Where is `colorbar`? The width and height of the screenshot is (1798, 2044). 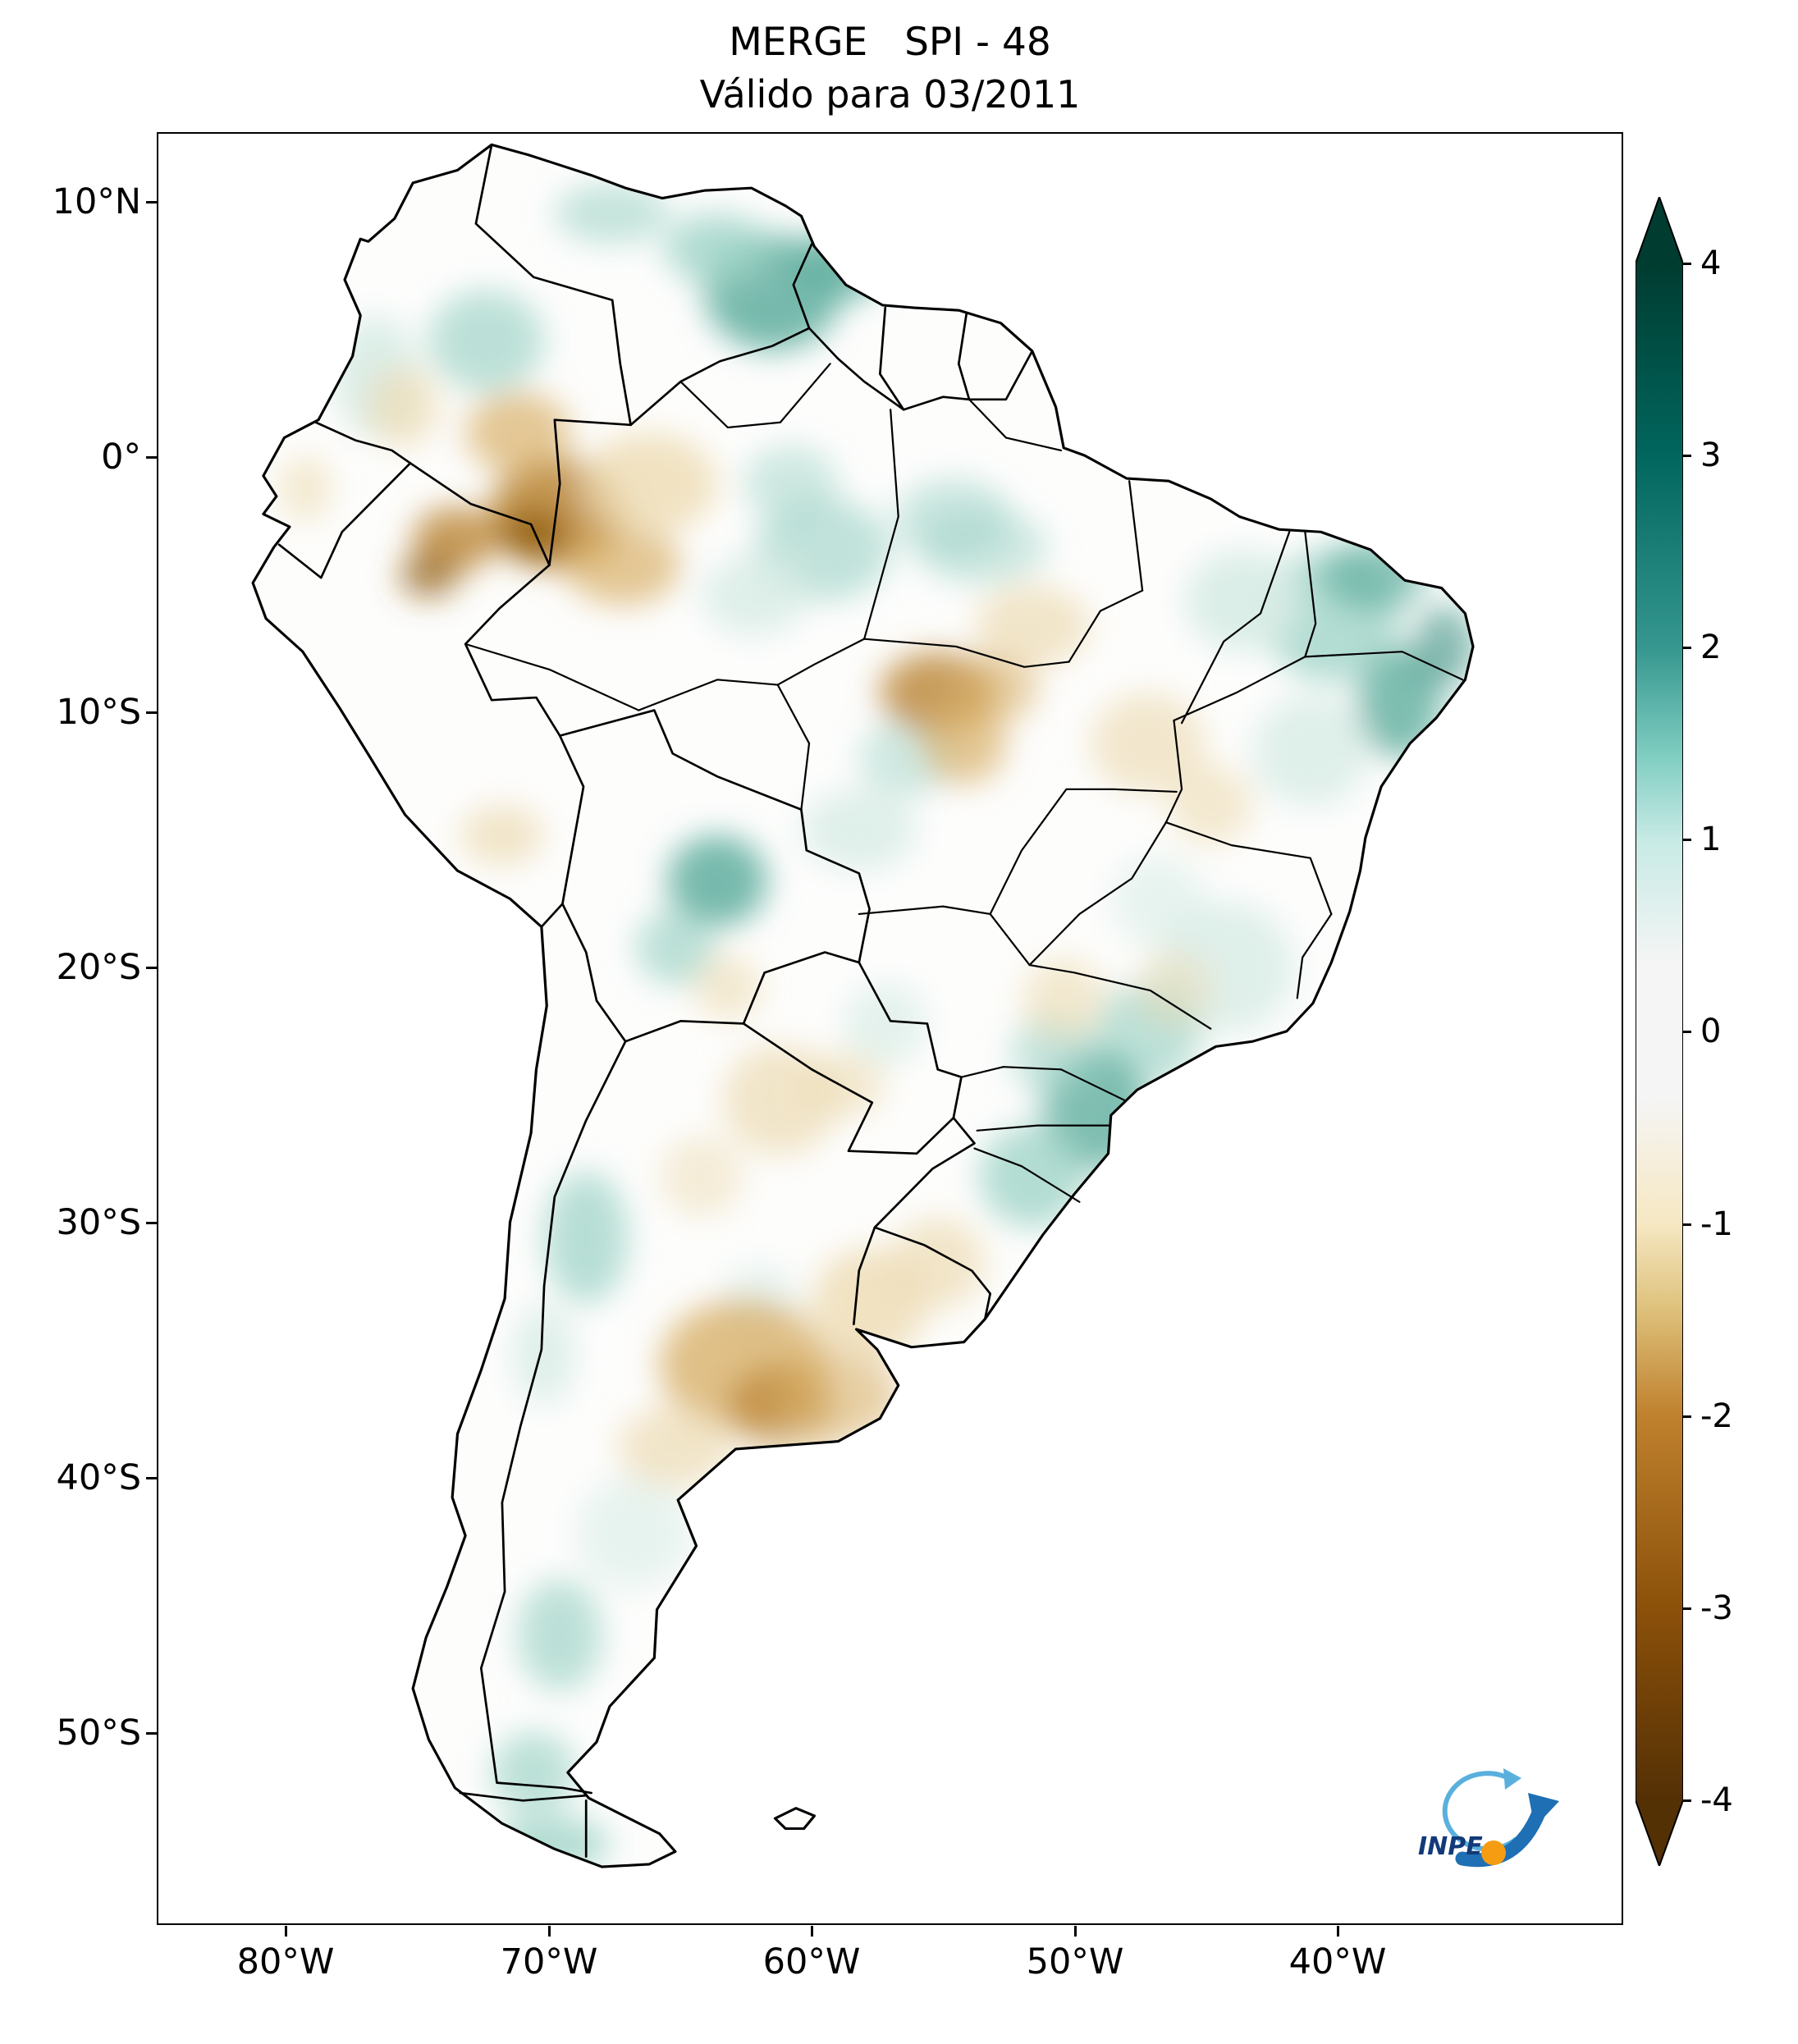 colorbar is located at coordinates (1659, 1031).